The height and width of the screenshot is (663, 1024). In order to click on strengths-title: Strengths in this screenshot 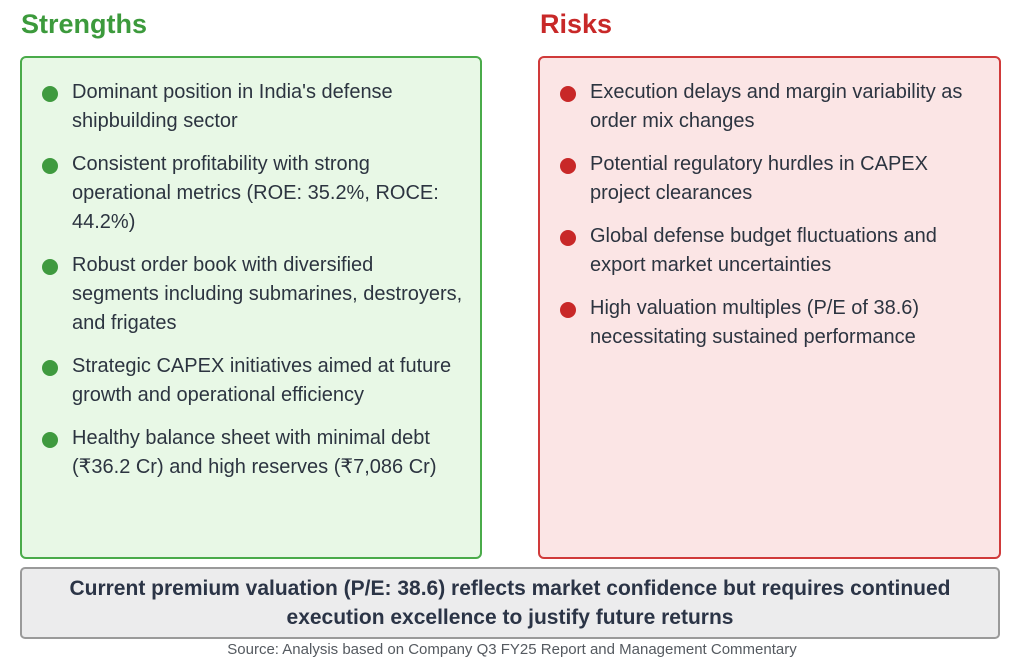, I will do `click(84, 24)`.